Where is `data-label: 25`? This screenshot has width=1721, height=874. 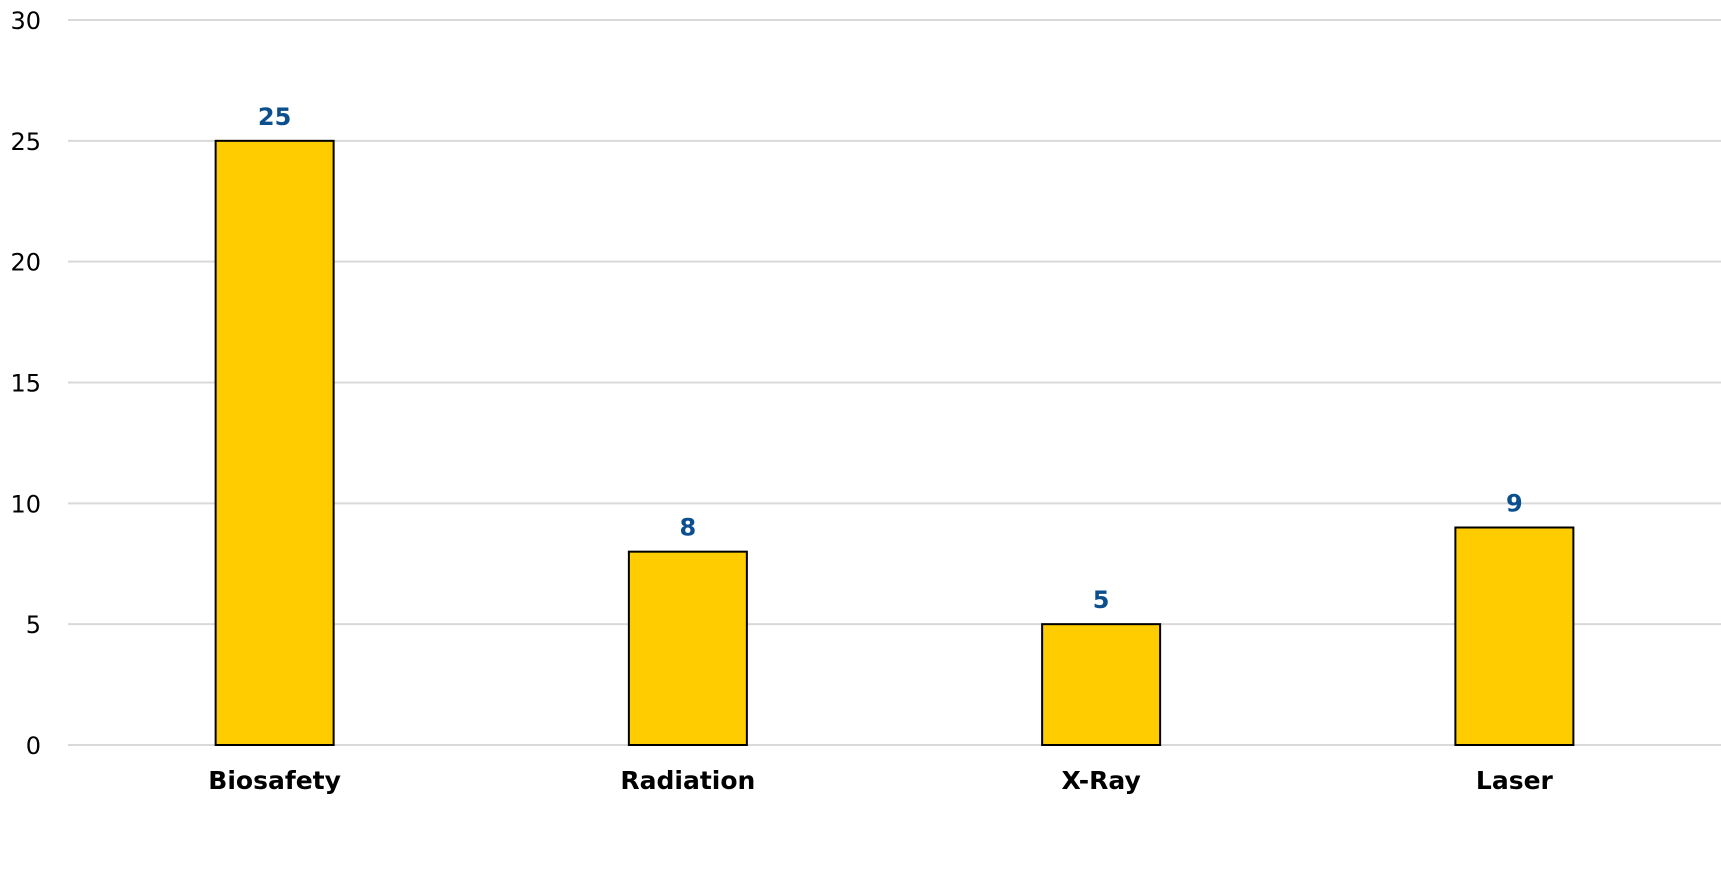
data-label: 25 is located at coordinates (274, 117).